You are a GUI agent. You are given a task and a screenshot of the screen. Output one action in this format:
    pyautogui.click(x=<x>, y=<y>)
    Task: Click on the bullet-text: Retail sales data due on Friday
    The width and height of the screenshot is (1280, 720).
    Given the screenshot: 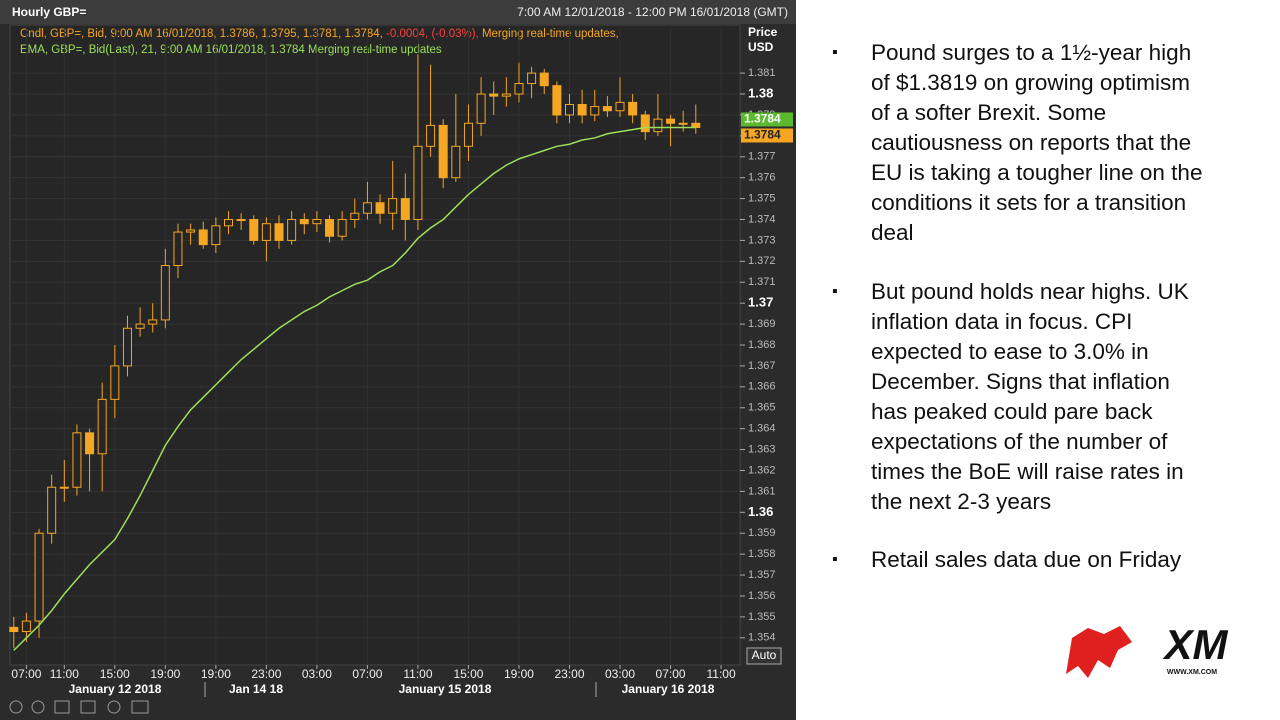 What is the action you would take?
    pyautogui.click(x=1026, y=559)
    